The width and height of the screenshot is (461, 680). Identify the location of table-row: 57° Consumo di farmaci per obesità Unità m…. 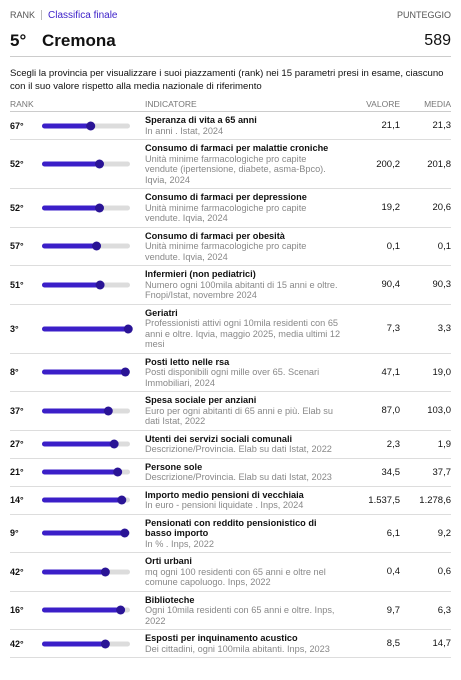
(230, 247).